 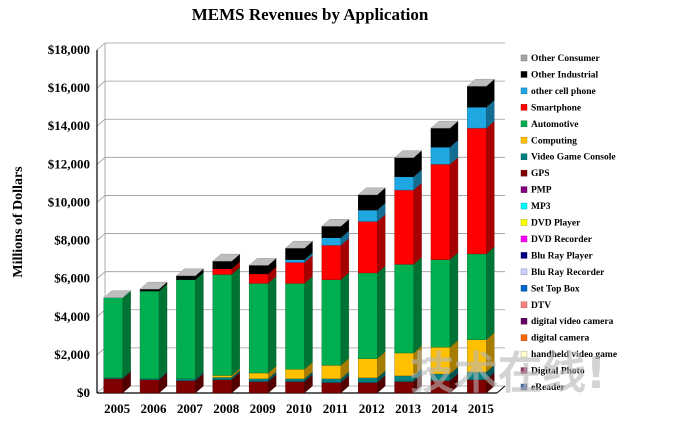 What do you see at coordinates (408, 408) in the screenshot?
I see `x-tick-label: 2013` at bounding box center [408, 408].